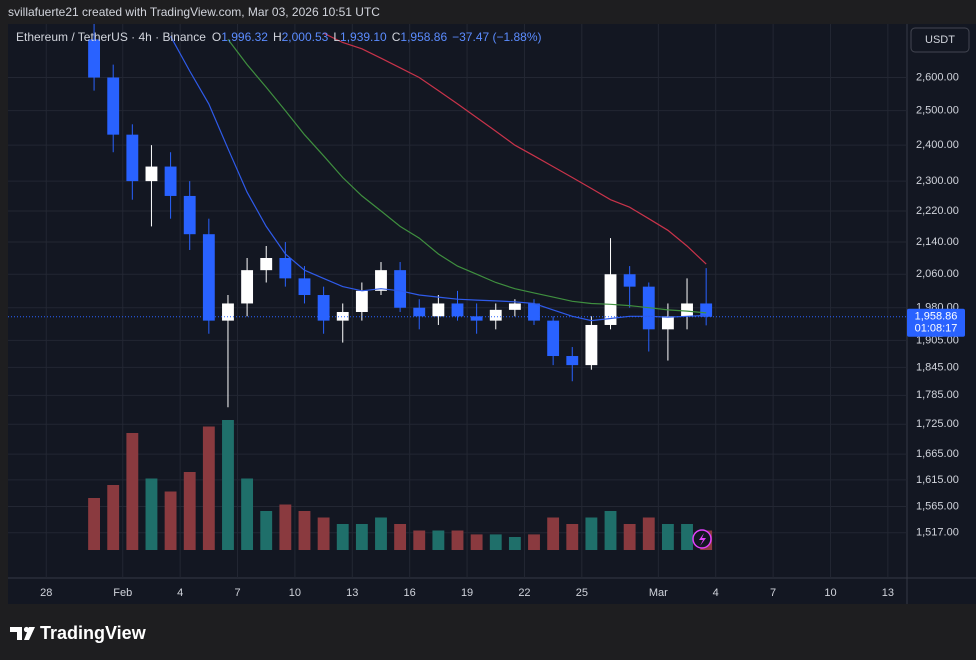  I want to click on y-tick-label: 1,785.00, so click(937, 395).